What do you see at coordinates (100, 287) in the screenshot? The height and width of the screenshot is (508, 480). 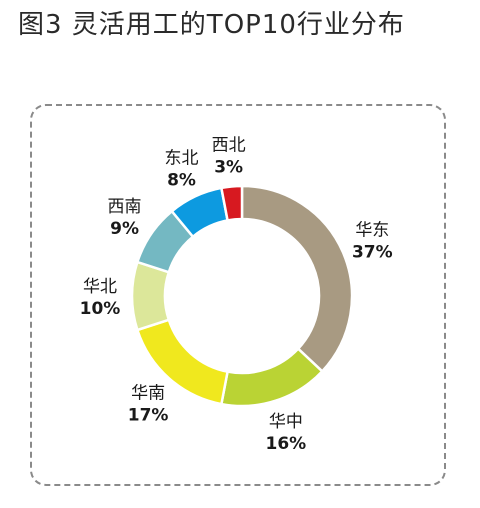 I see `slice-name: 华北` at bounding box center [100, 287].